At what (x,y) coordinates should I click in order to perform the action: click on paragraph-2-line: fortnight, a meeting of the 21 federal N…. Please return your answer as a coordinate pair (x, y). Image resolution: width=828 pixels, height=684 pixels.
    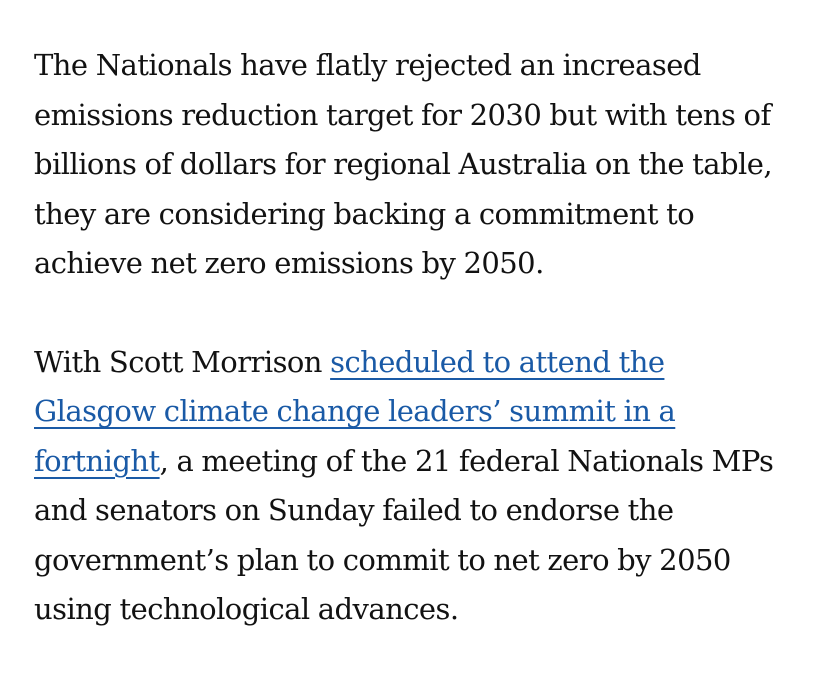
    Looking at the image, I should click on (419, 462).